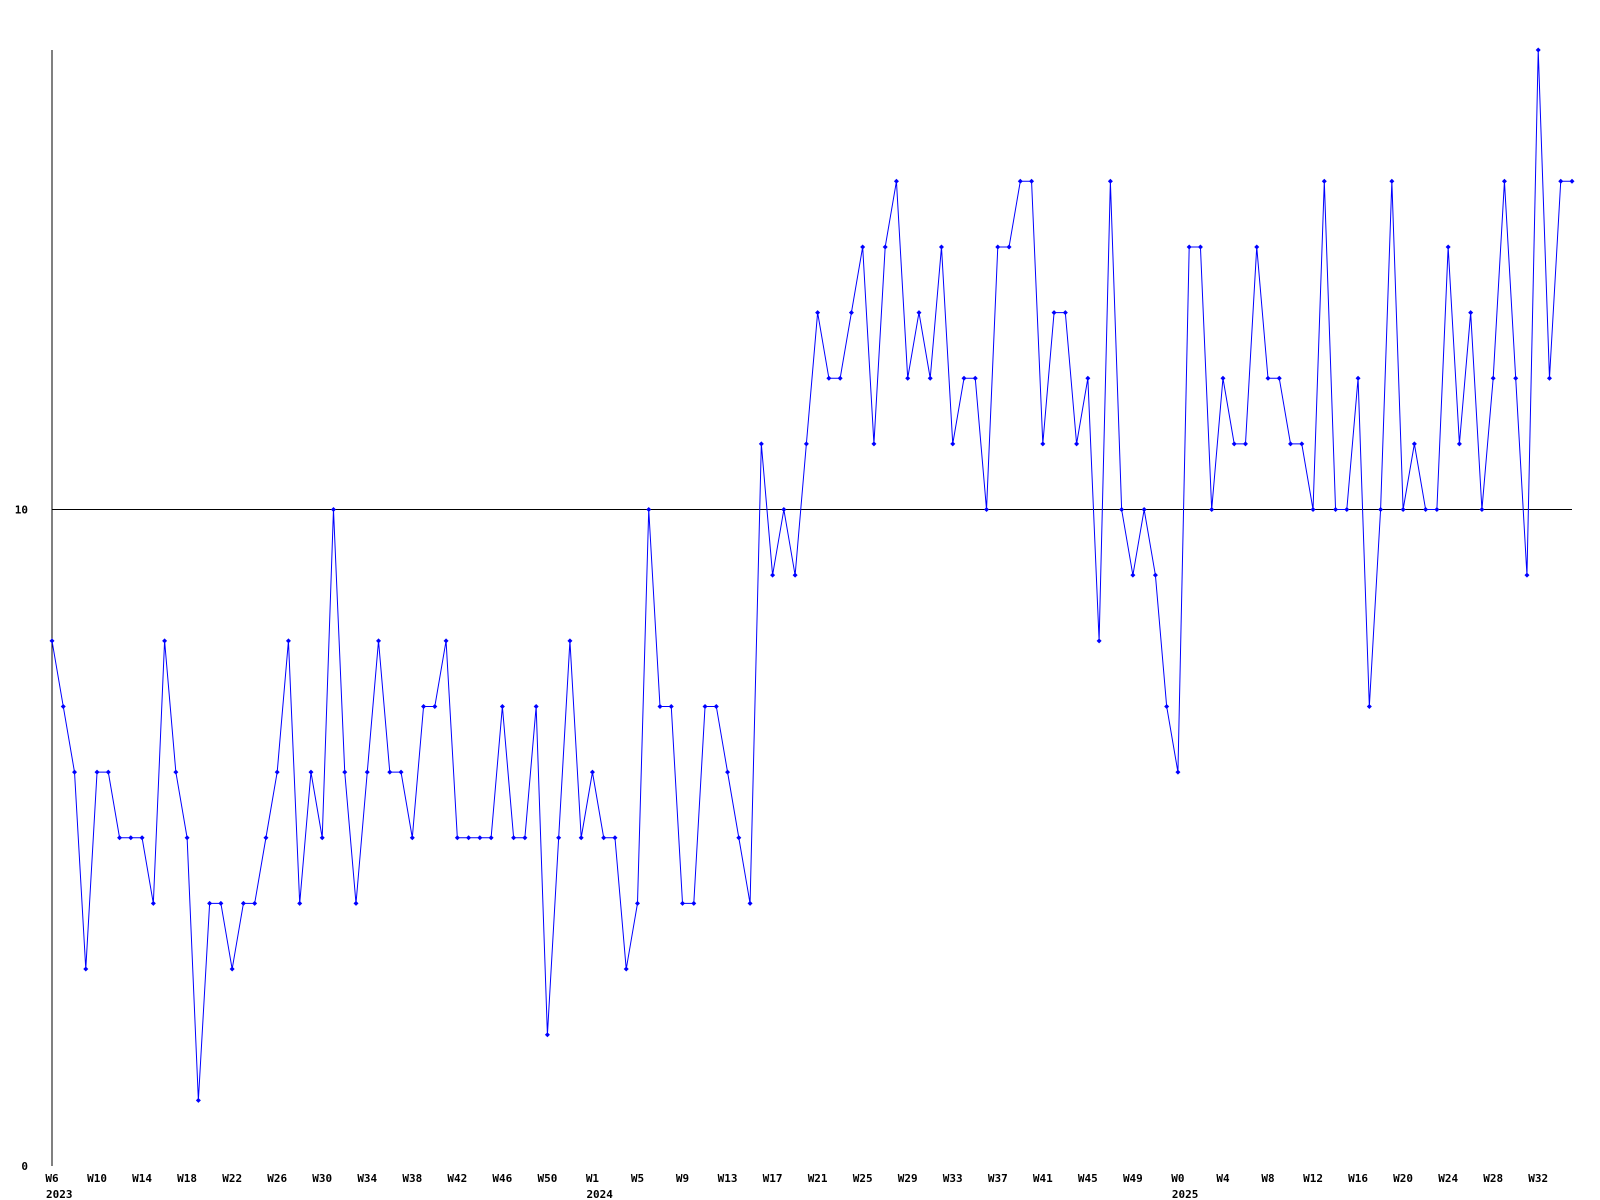  What do you see at coordinates (593, 1178) in the screenshot?
I see `x-tick-label: W1` at bounding box center [593, 1178].